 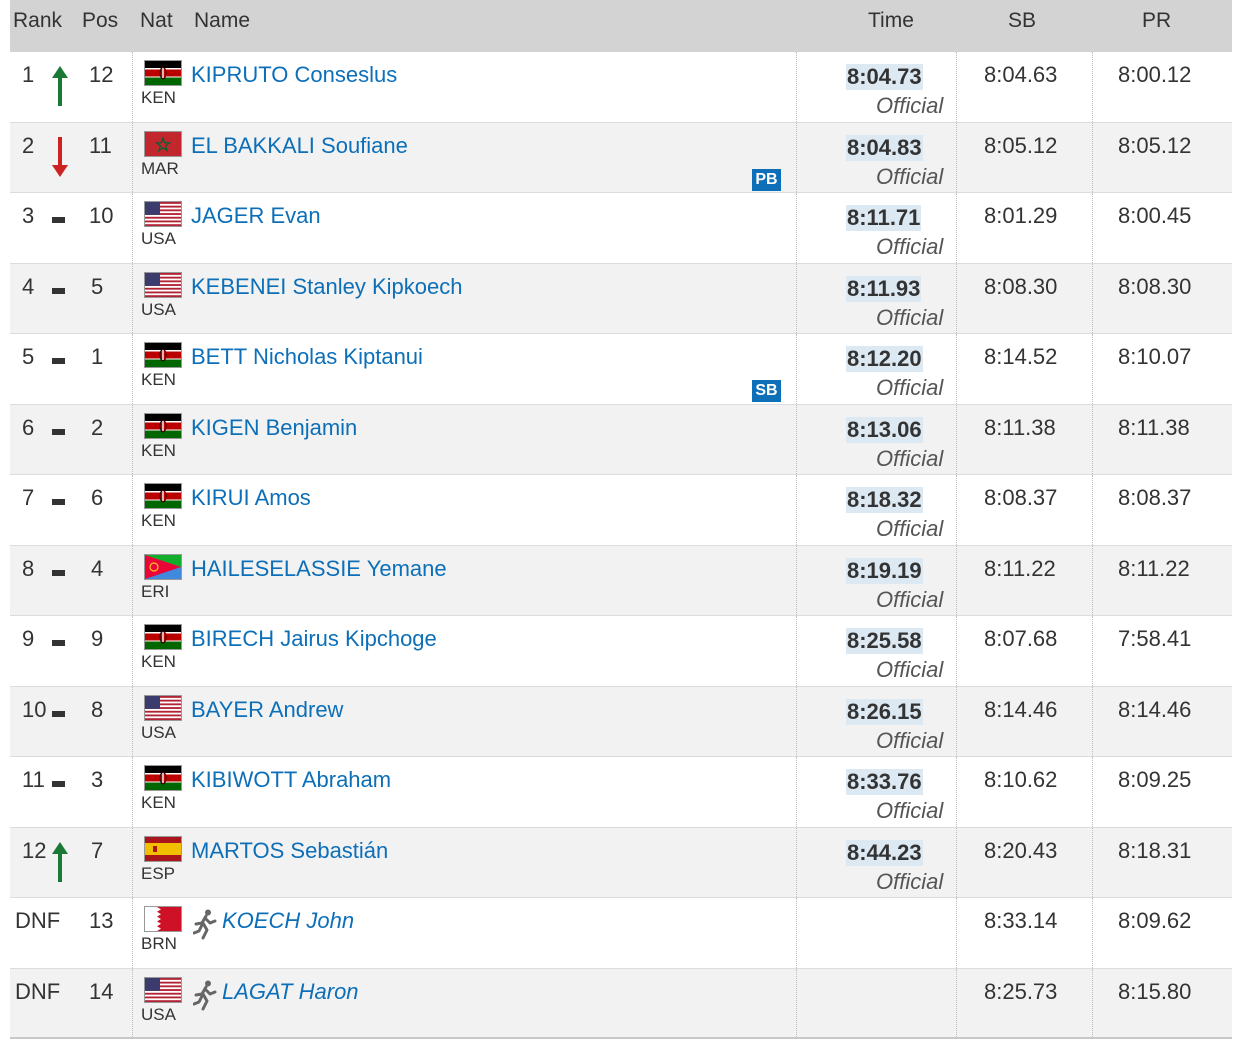 What do you see at coordinates (28, 497) in the screenshot?
I see `rank-cell: 7` at bounding box center [28, 497].